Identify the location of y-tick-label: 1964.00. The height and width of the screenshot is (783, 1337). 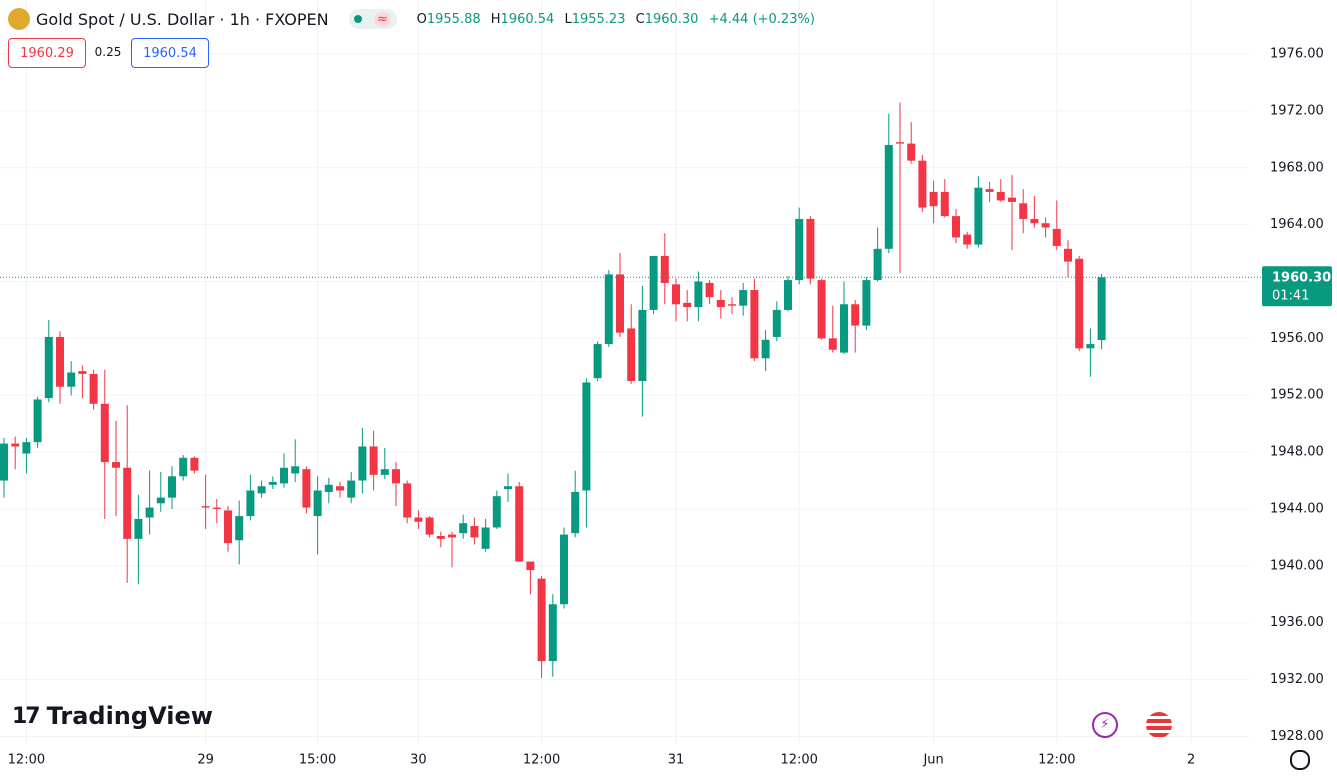
(1297, 224).